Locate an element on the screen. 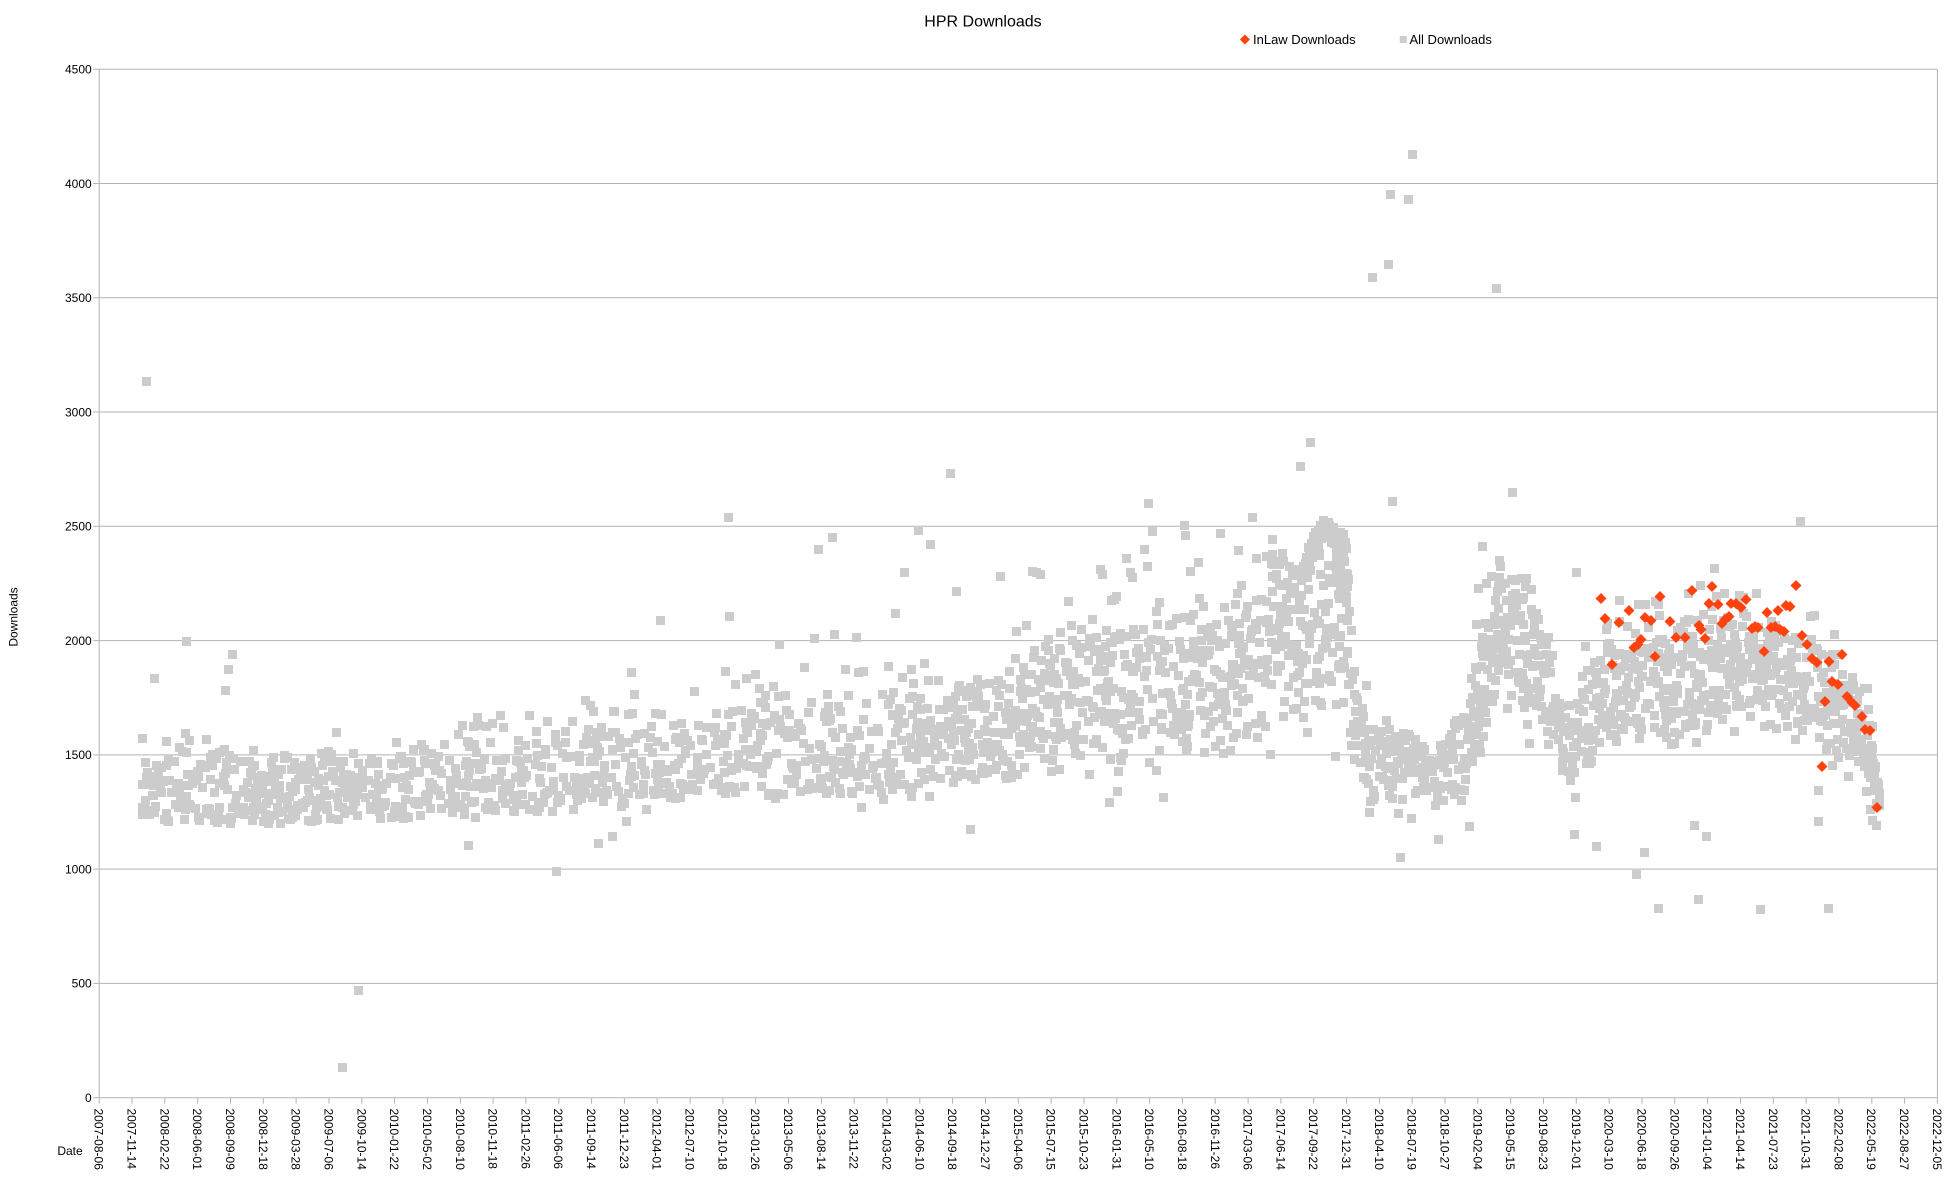 This screenshot has width=1954, height=1186. svg-text: 2010-05-02 is located at coordinates (427, 1140).